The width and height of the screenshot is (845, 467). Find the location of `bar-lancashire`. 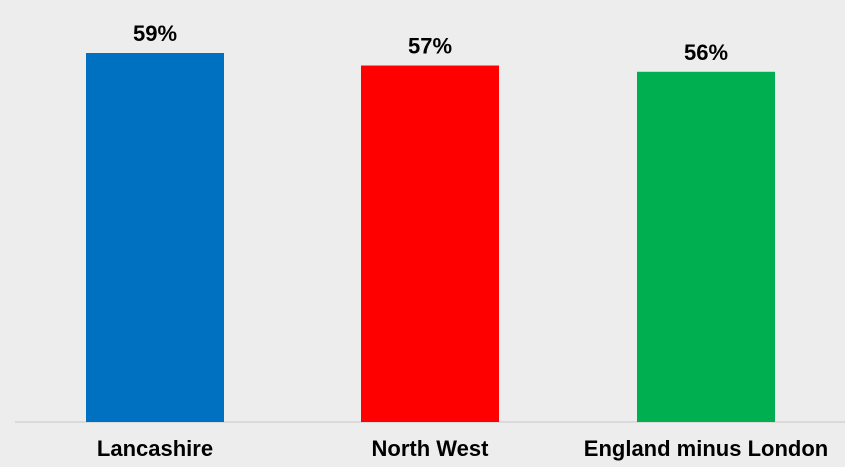

bar-lancashire is located at coordinates (155, 238).